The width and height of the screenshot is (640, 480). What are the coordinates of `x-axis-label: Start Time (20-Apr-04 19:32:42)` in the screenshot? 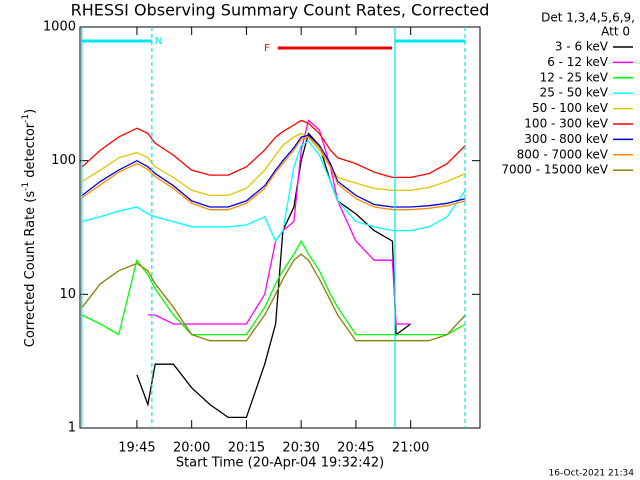 It's located at (280, 463).